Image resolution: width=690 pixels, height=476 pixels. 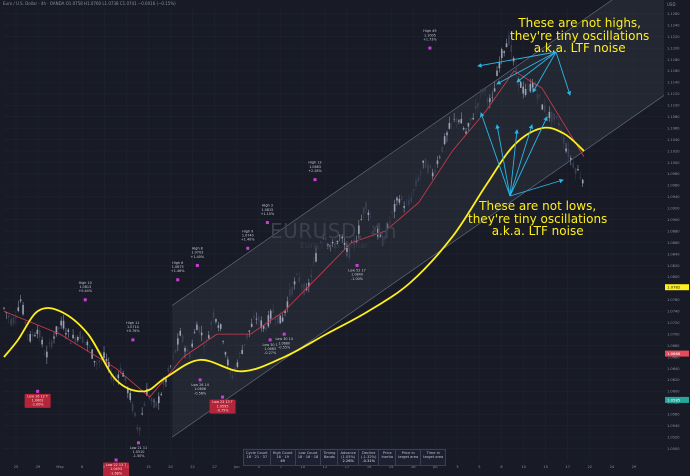 I want to click on time-tick-label: 8, so click(x=104, y=467).